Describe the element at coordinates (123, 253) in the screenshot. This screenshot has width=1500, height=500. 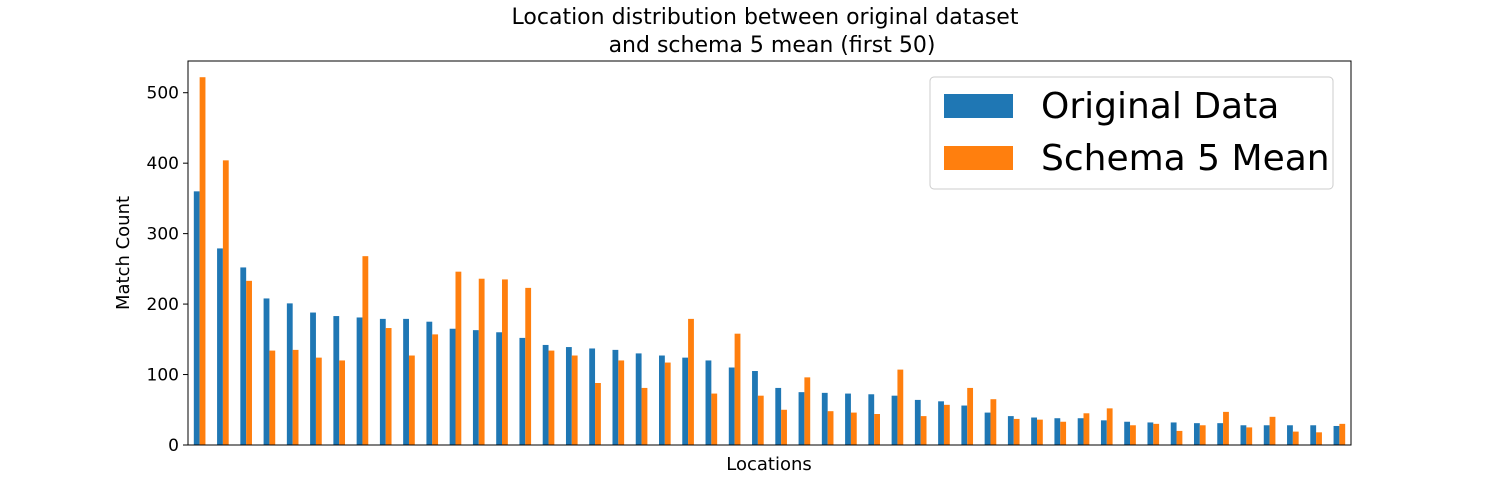
I see `y-axis-label: Match Count` at that location.